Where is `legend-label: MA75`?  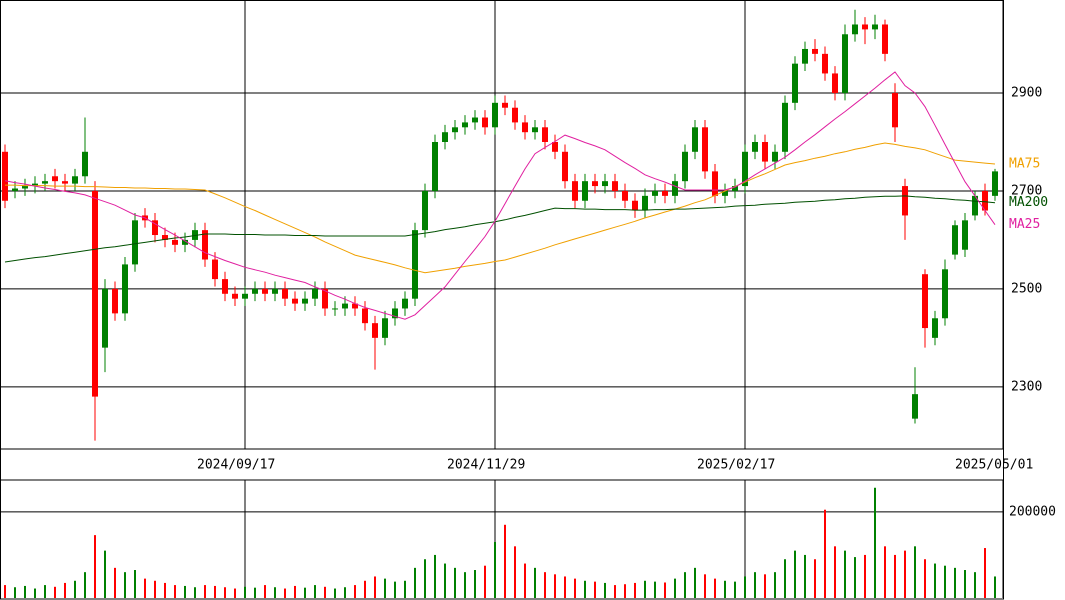
legend-label: MA75 is located at coordinates (1024, 164).